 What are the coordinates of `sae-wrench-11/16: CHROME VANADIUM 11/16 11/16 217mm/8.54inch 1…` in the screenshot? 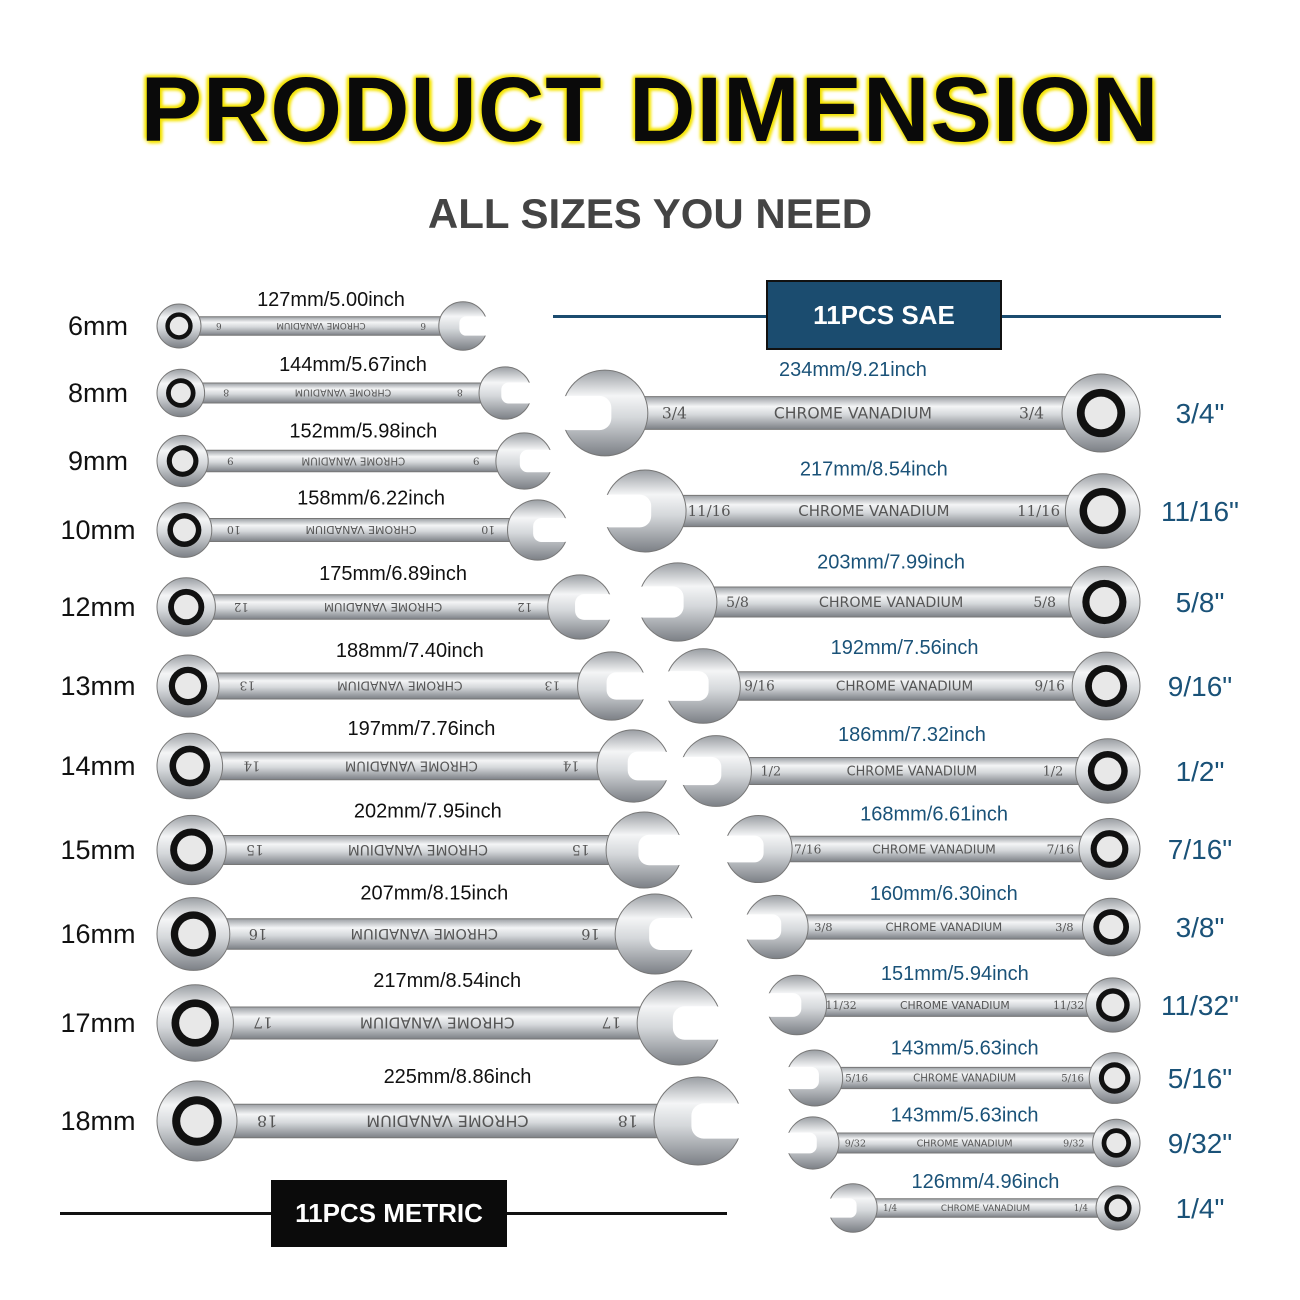 It's located at (918, 506).